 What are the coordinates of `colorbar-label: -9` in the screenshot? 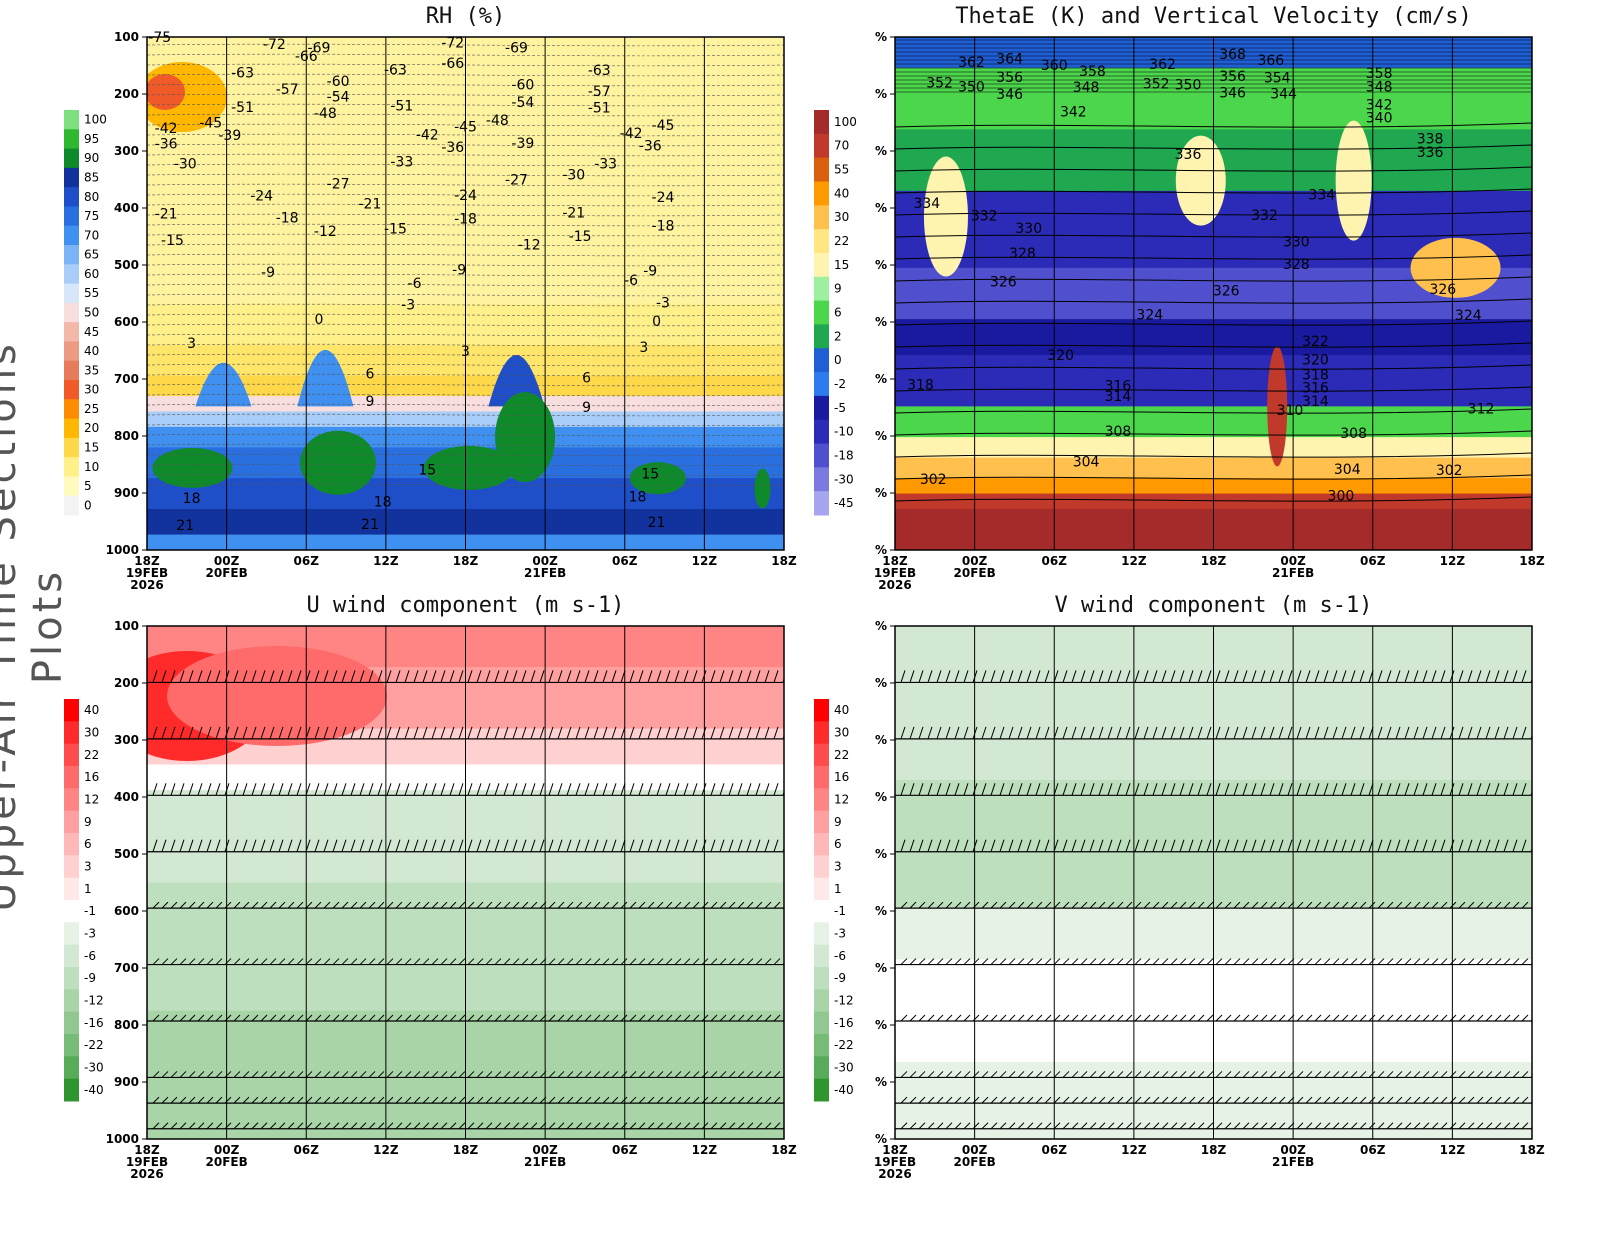 It's located at (90, 978).